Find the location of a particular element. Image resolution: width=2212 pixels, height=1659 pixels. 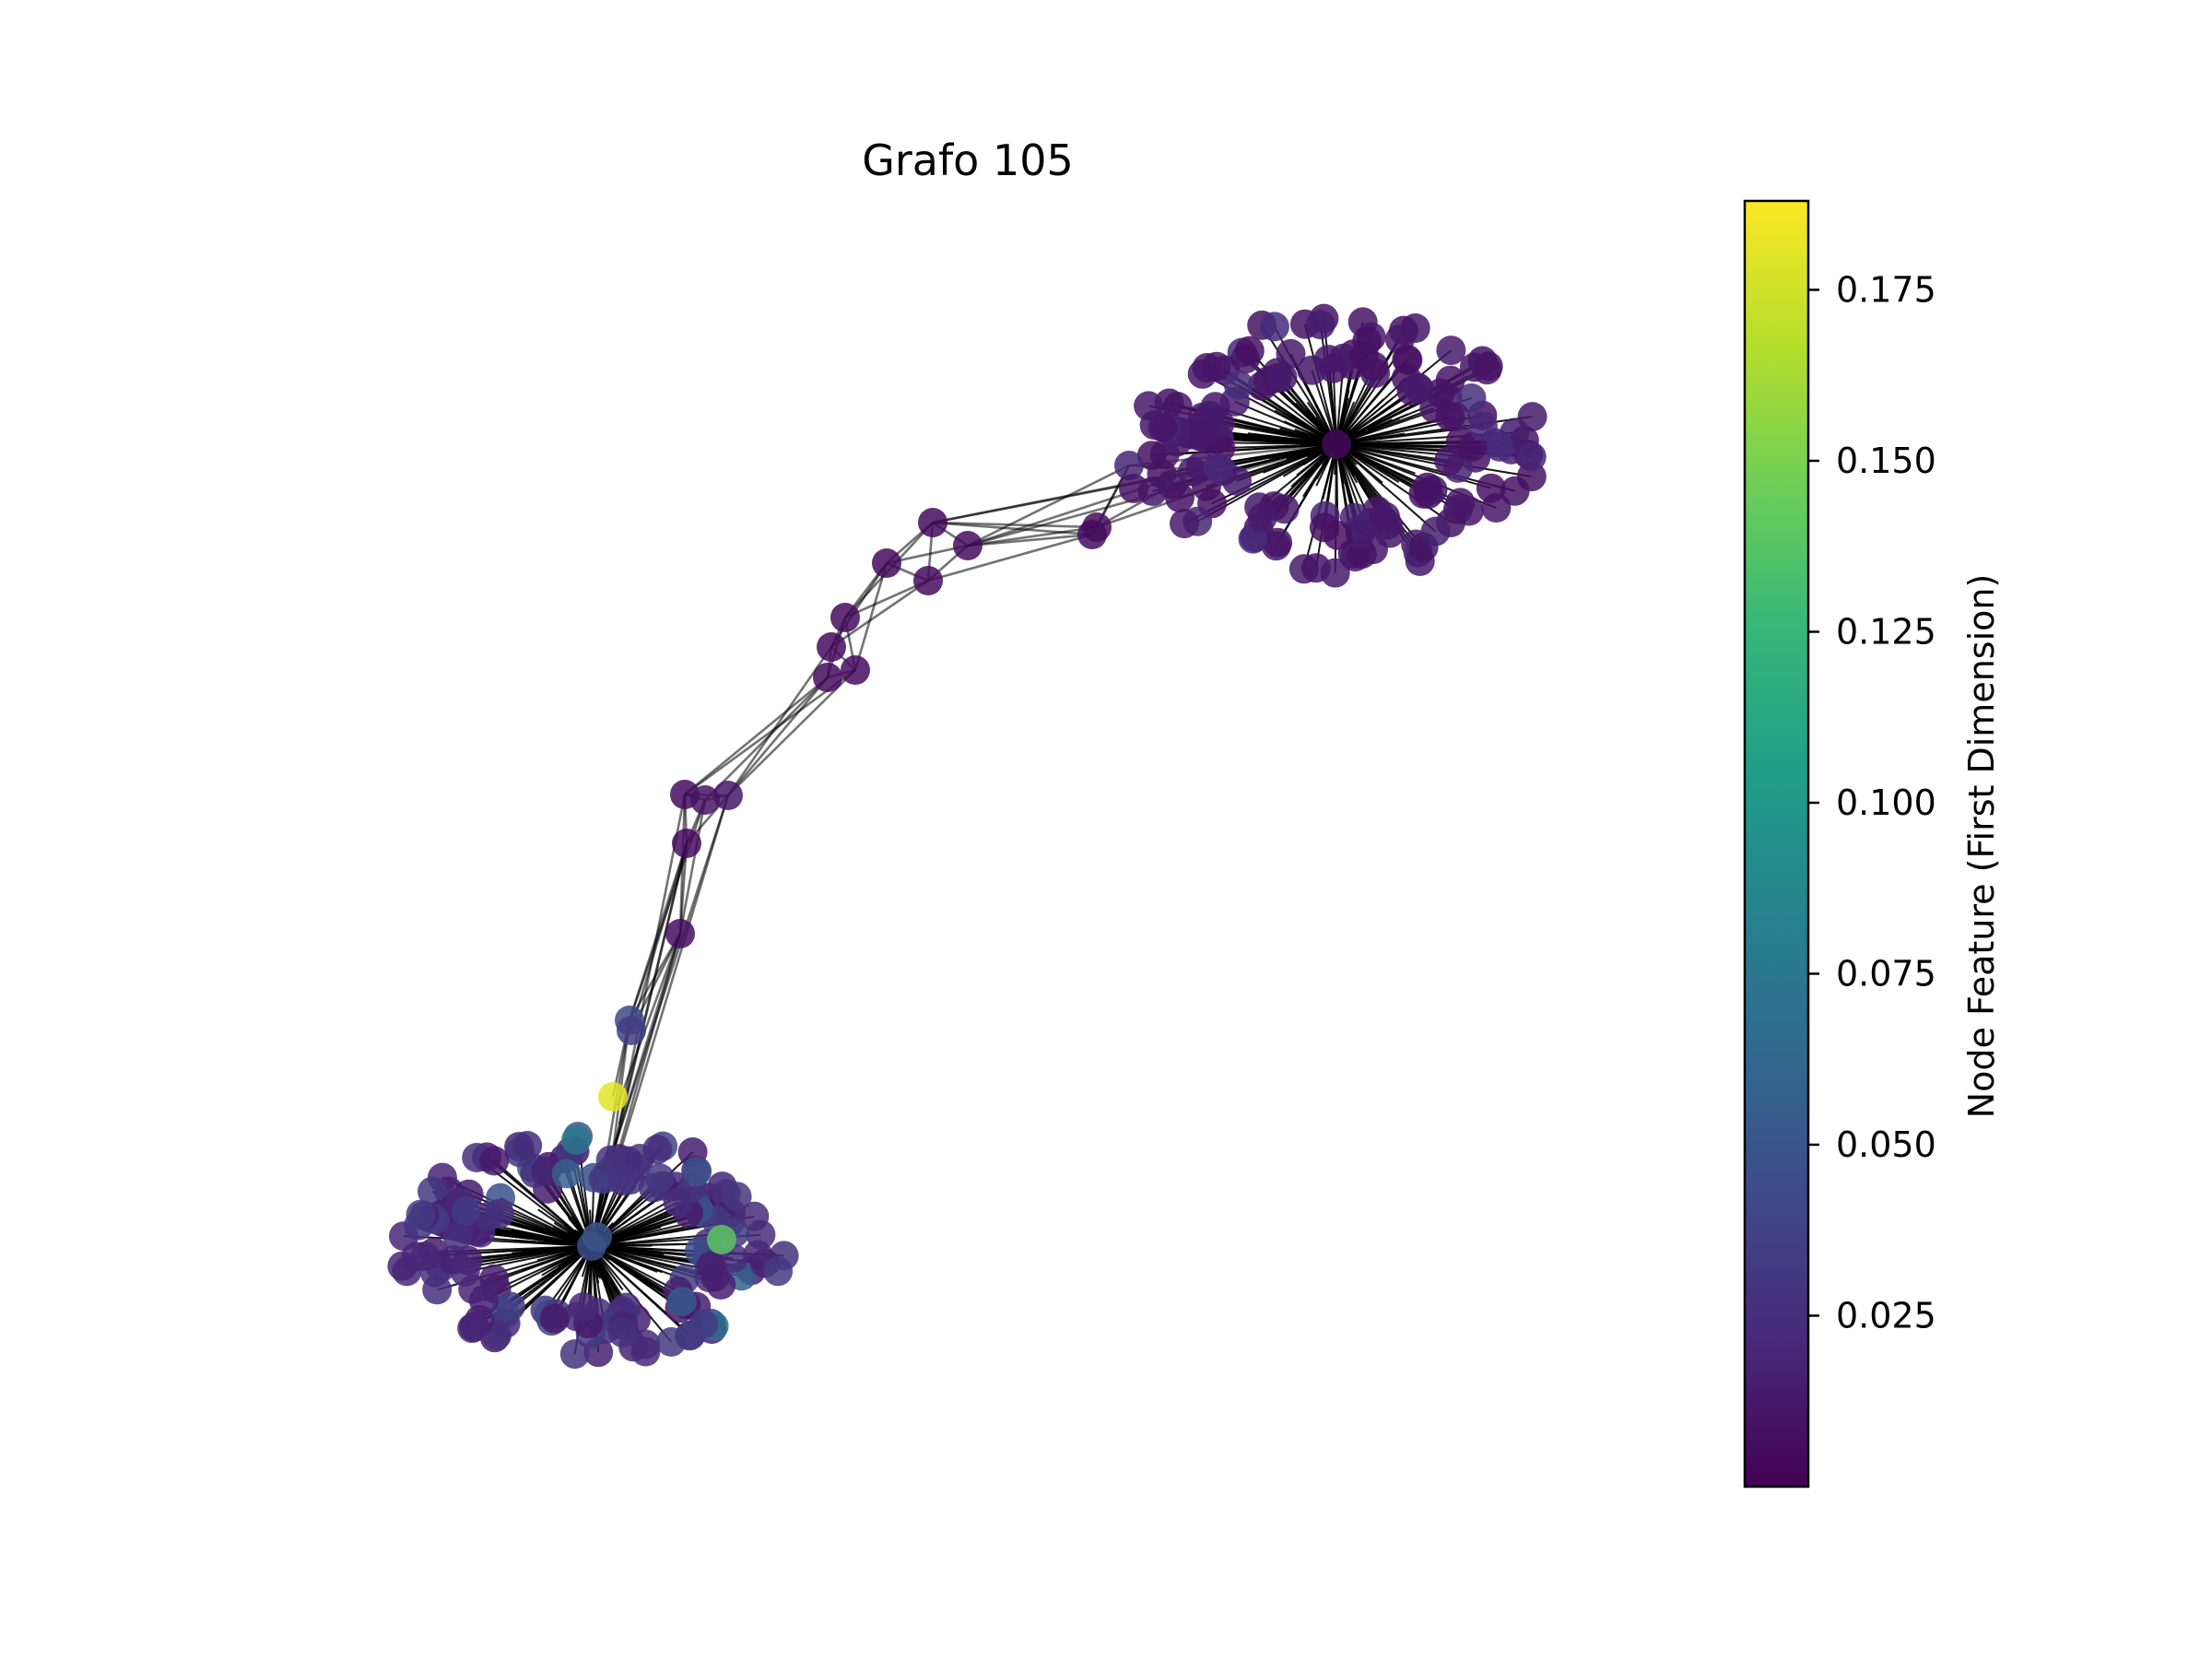

bridge-yellow-node is located at coordinates (613, 1097).